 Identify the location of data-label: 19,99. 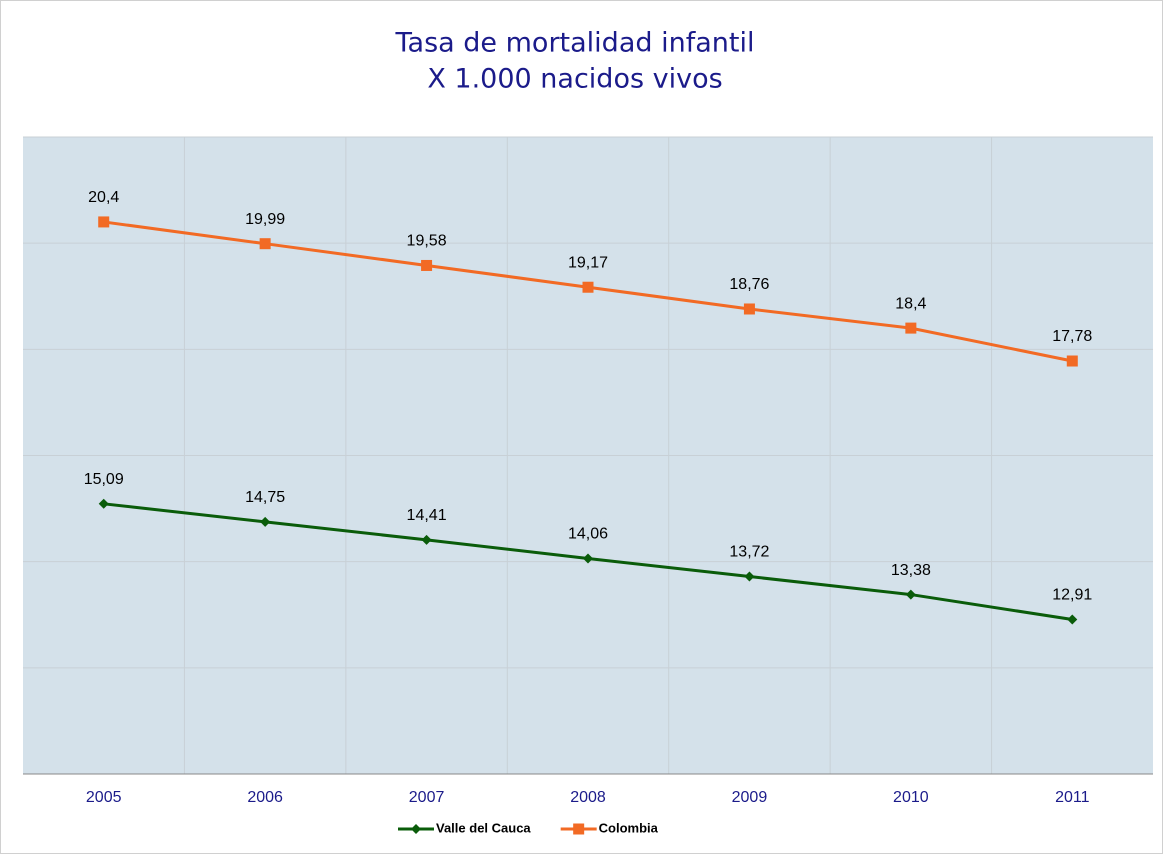
(265, 219).